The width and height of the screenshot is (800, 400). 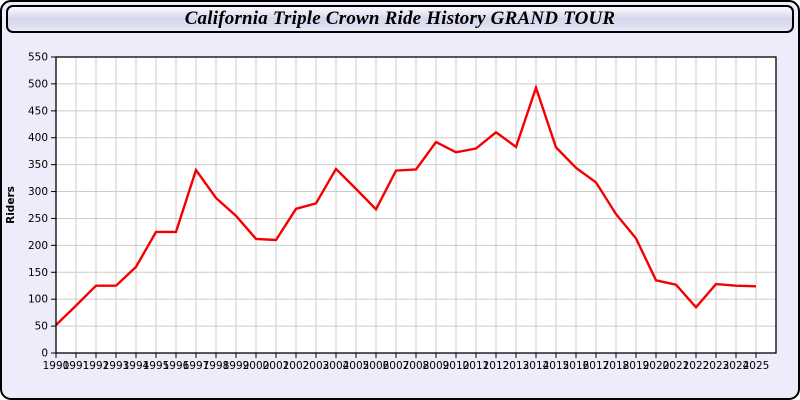 What do you see at coordinates (38, 192) in the screenshot?
I see `svg-text: 300` at bounding box center [38, 192].